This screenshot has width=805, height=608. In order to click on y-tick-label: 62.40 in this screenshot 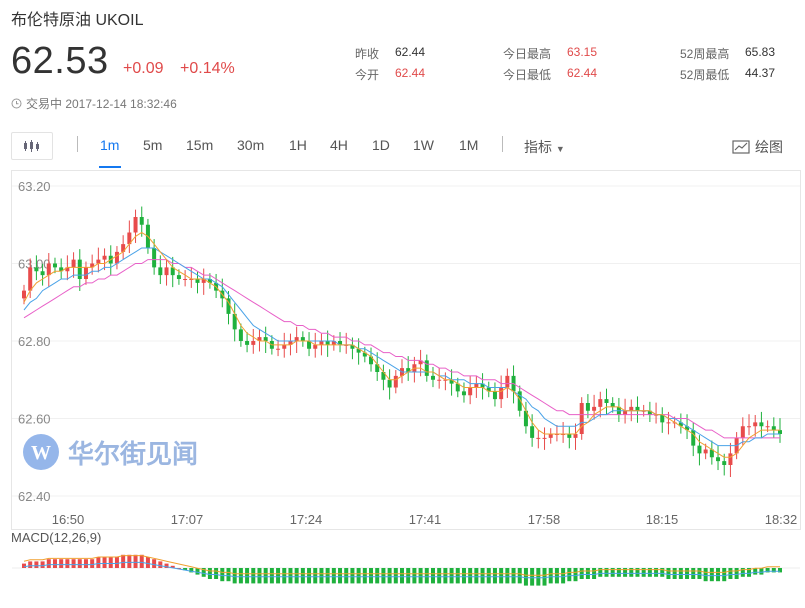, I will do `click(34, 496)`.